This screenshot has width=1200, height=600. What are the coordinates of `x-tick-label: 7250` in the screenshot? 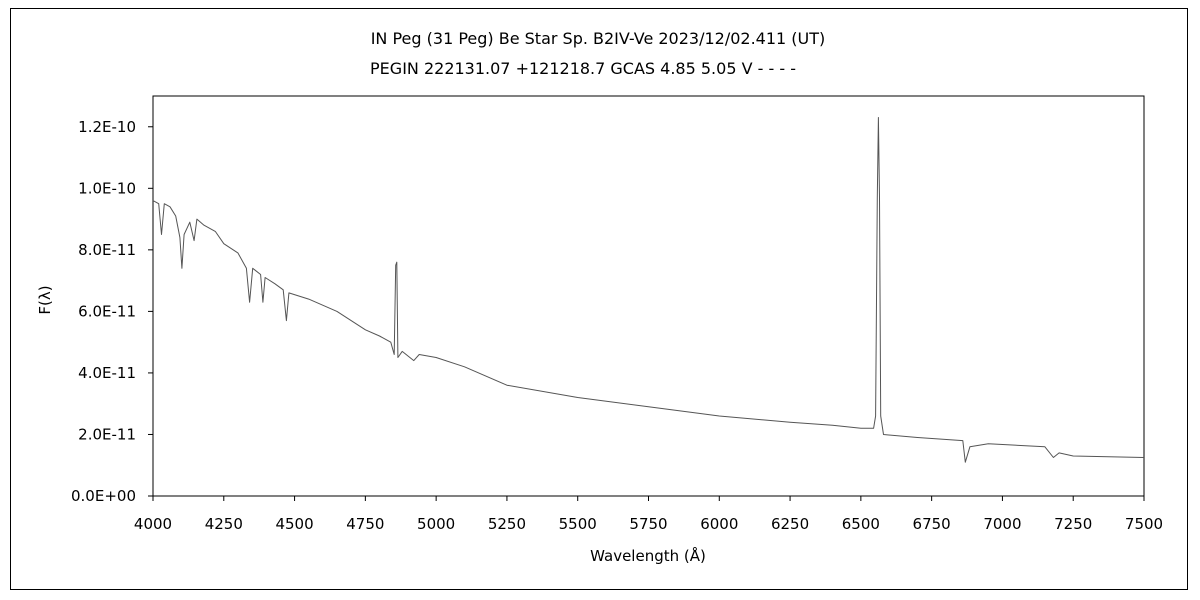 It's located at (1073, 524).